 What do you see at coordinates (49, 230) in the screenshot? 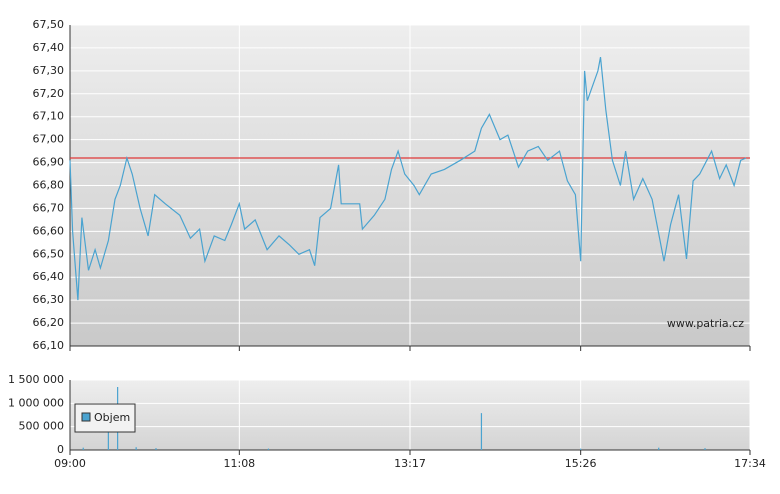
I see `y-tick-label: 66,60` at bounding box center [49, 230].